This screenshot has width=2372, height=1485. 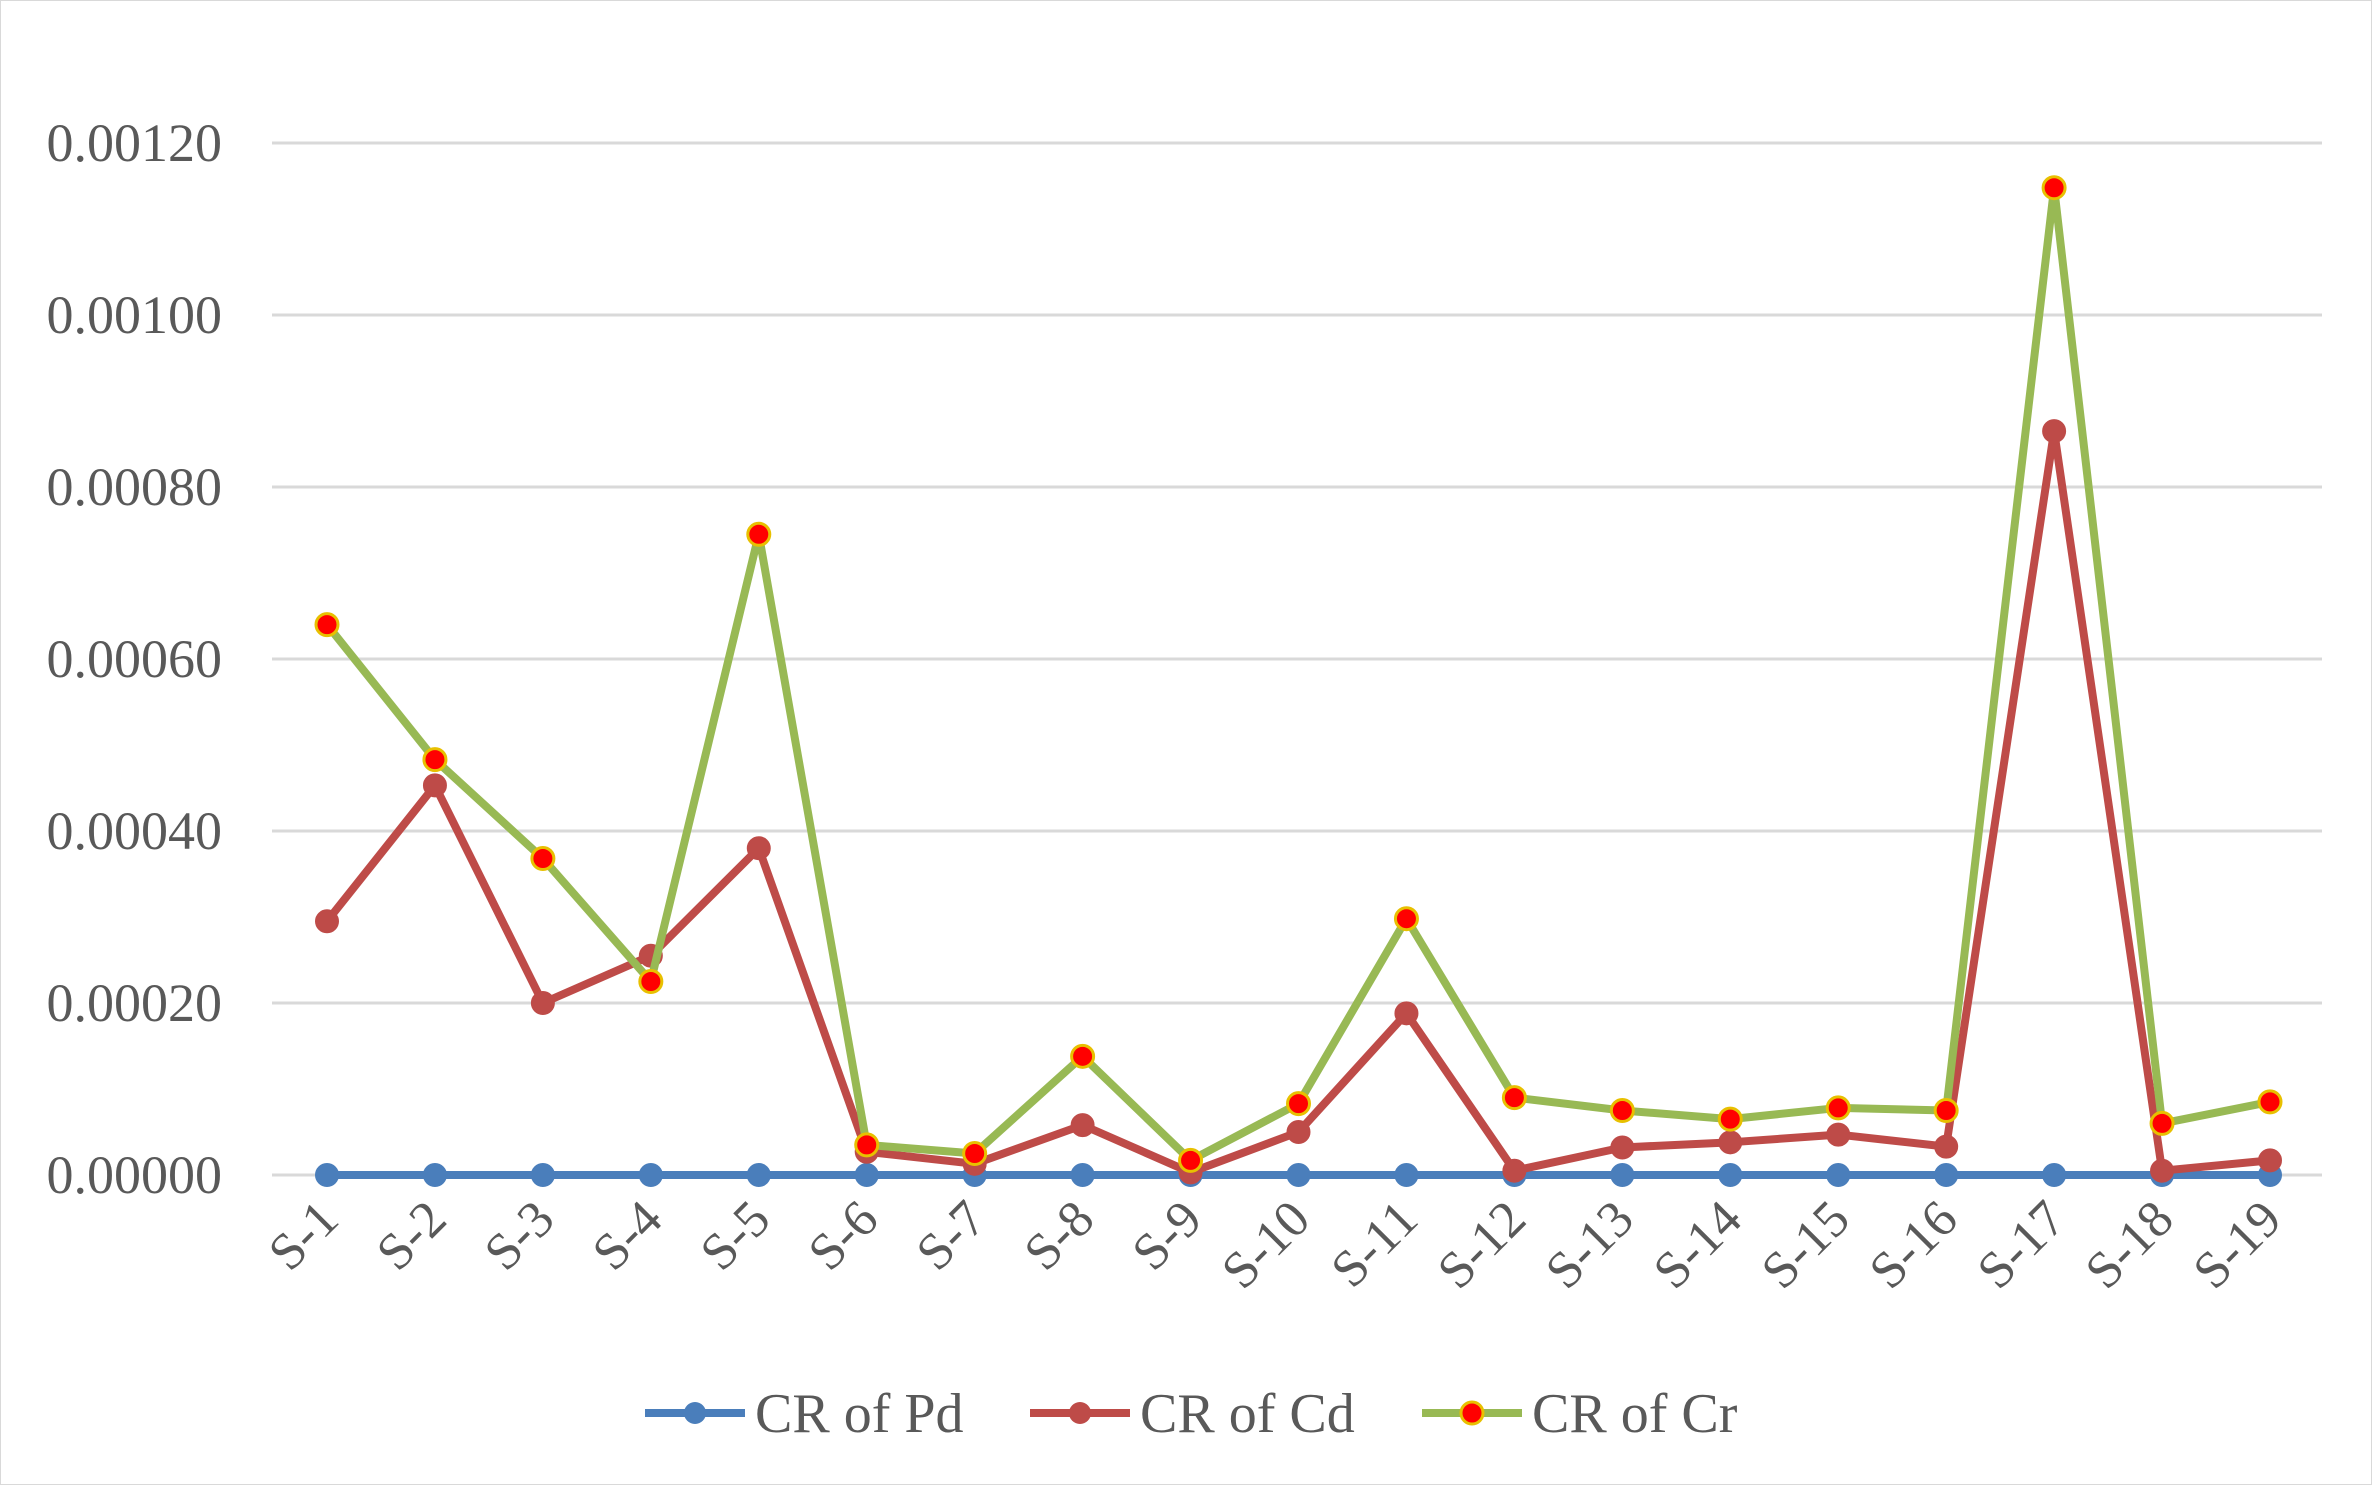 I want to click on x-tick-label: S-4, so click(x=627, y=1235).